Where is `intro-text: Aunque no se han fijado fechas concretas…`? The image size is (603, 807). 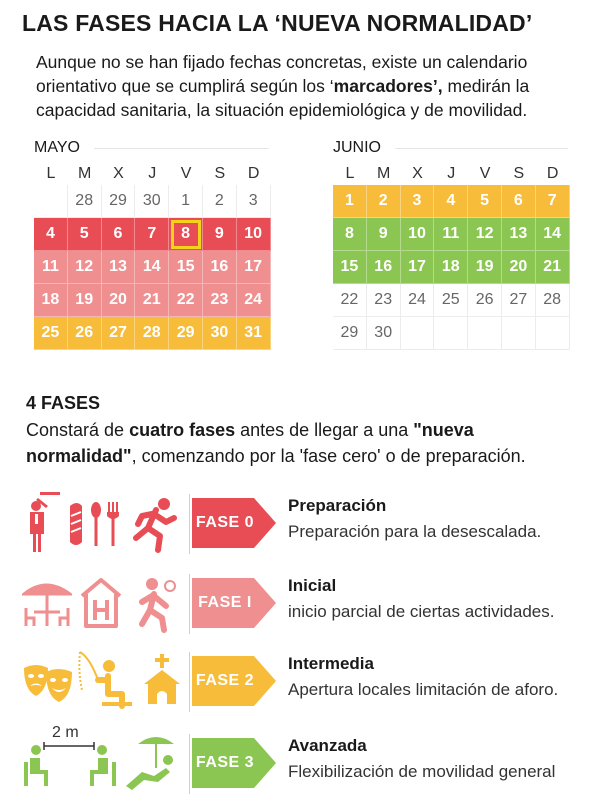 intro-text: Aunque no se han fijado fechas concretas… is located at coordinates (313, 86).